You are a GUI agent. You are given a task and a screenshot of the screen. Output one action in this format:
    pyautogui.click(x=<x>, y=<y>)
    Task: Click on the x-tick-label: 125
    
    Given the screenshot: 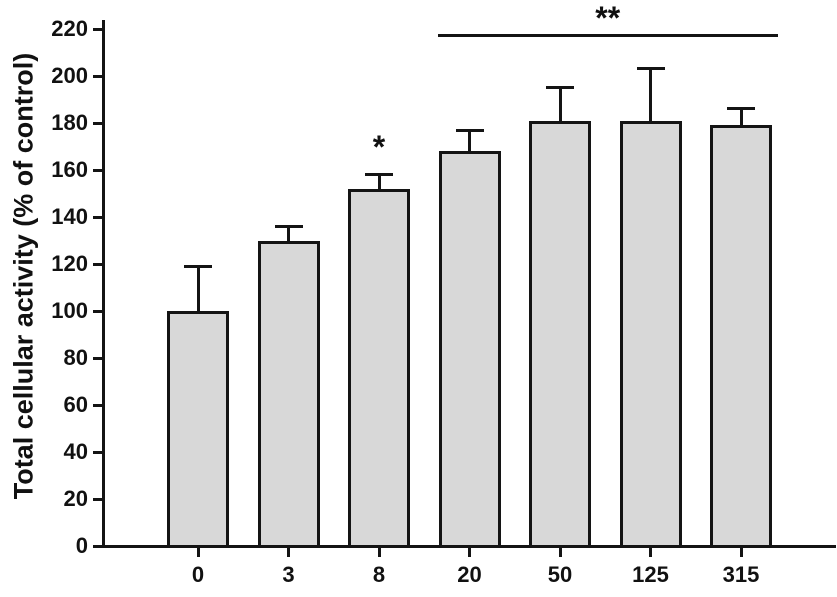 What is the action you would take?
    pyautogui.click(x=650, y=574)
    